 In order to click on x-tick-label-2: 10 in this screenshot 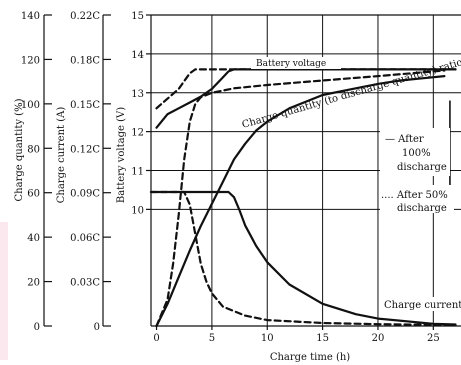, I will do `click(267, 338)`.